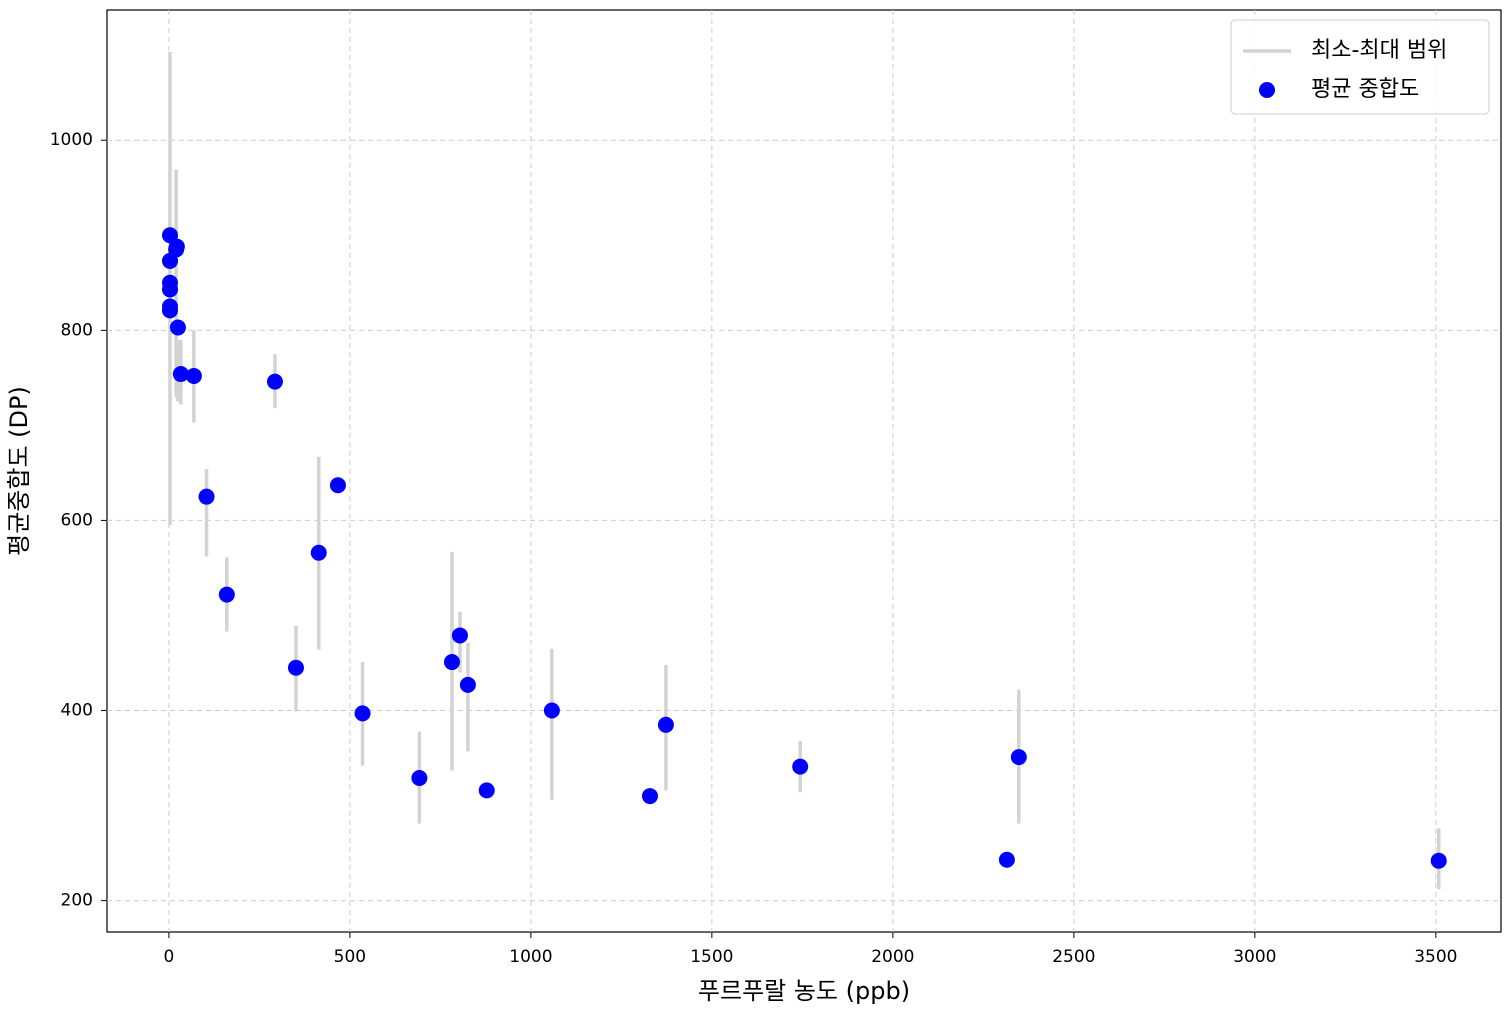 This screenshot has width=1507, height=1011. What do you see at coordinates (1365, 89) in the screenshot?
I see `legend-label: 평균 중합도` at bounding box center [1365, 89].